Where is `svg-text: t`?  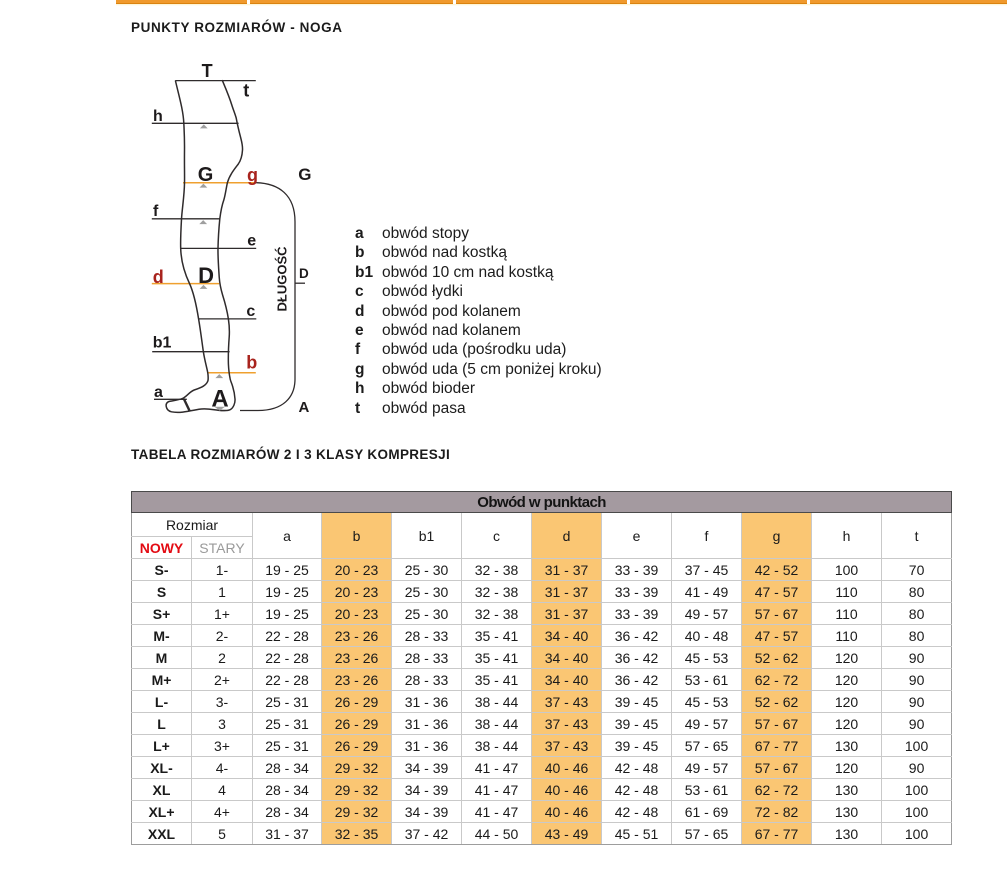 svg-text: t is located at coordinates (246, 91).